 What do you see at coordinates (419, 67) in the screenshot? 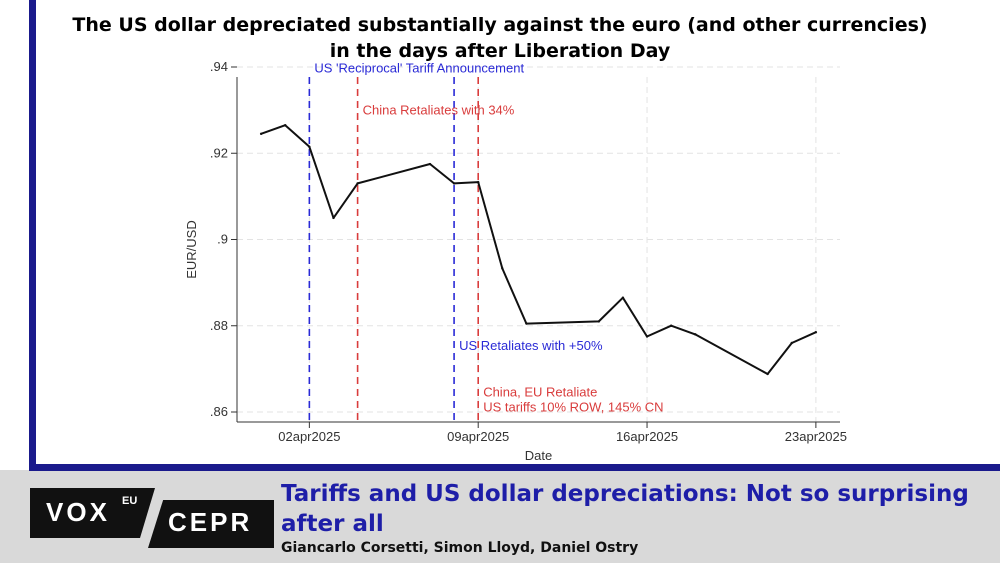
I see `event-label: US 'Reciprocal' Tariff Announcement` at bounding box center [419, 67].